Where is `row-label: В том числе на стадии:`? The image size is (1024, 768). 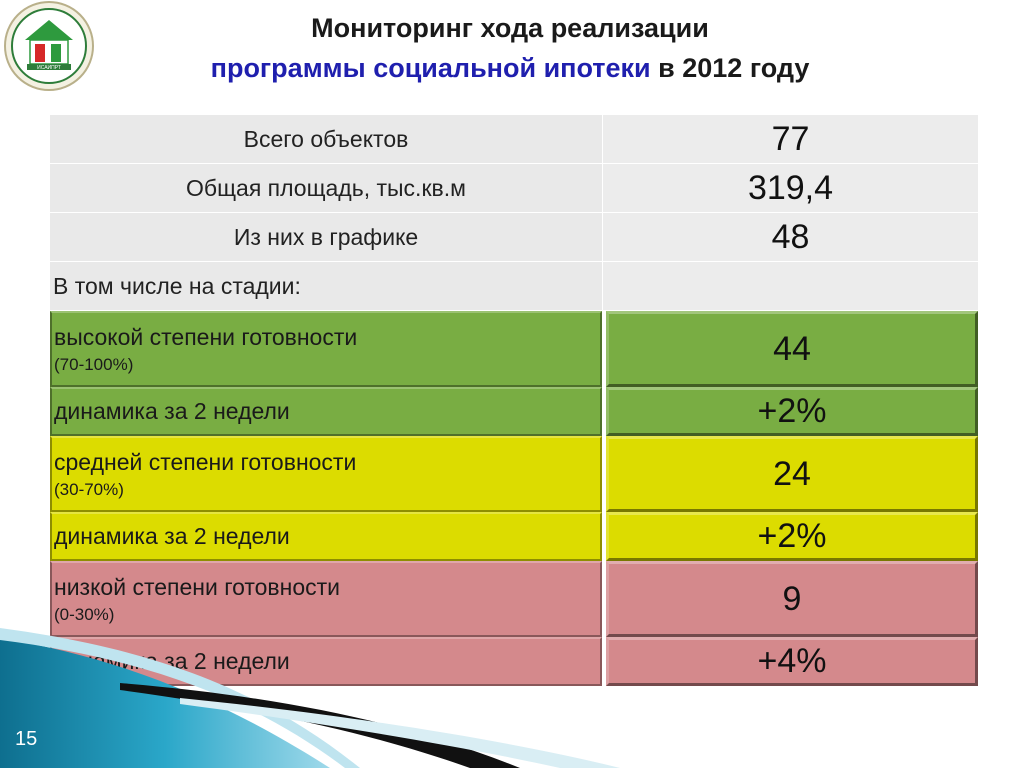 row-label: В том числе на стадии: is located at coordinates (326, 286).